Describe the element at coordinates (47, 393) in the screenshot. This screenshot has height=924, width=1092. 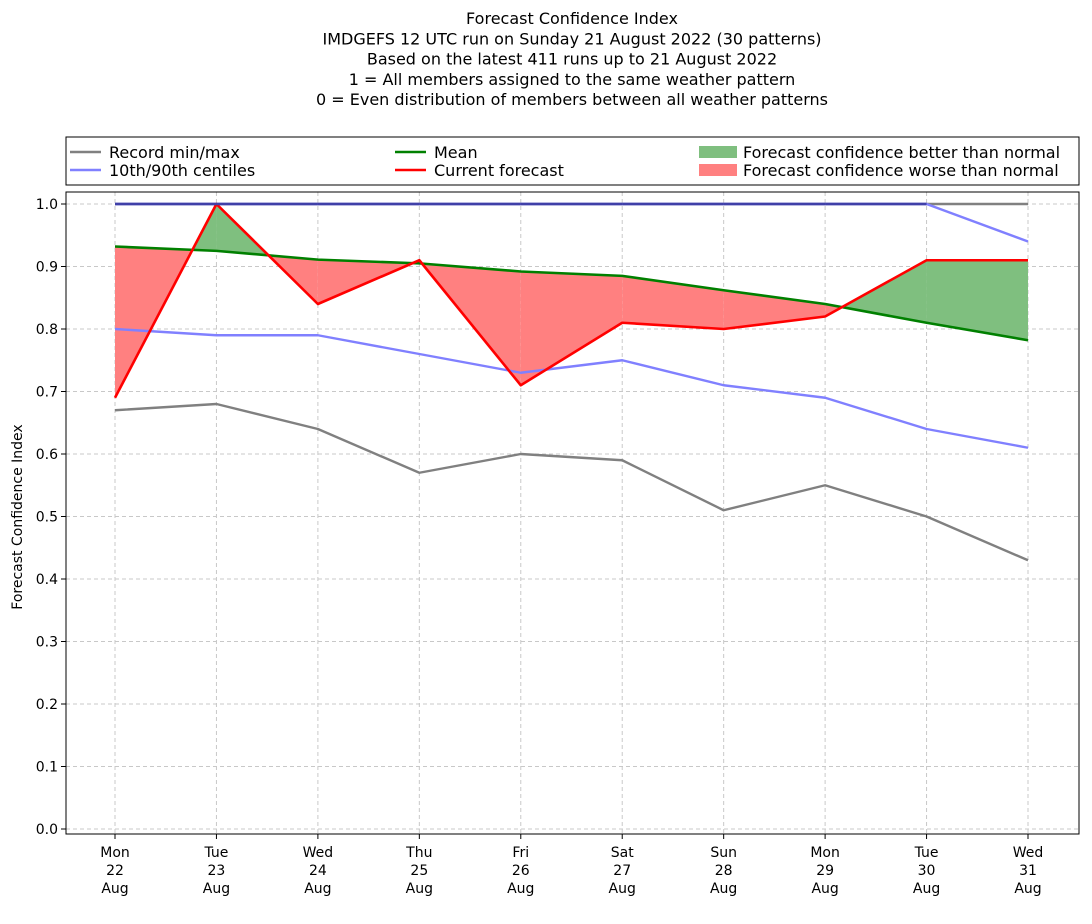
I see `y-tick-label: 0.7` at that location.